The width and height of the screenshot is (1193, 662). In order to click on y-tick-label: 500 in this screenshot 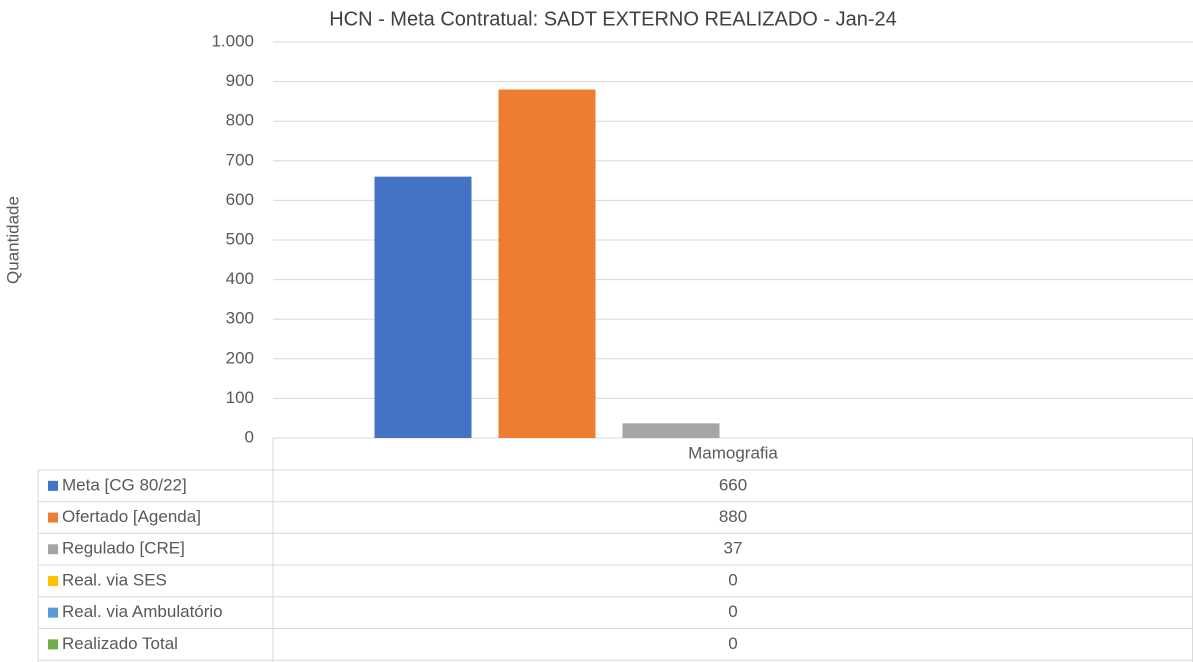, I will do `click(240, 238)`.